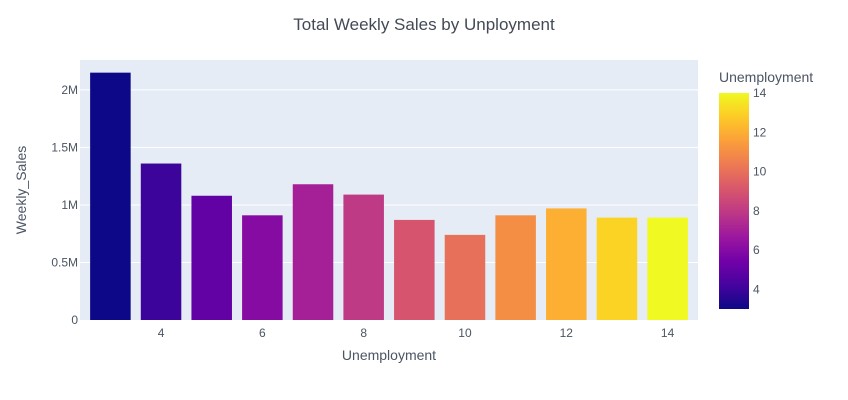  What do you see at coordinates (760, 191) in the screenshot?
I see `colorbar-ticks: 4 6 8 10 12 14` at bounding box center [760, 191].